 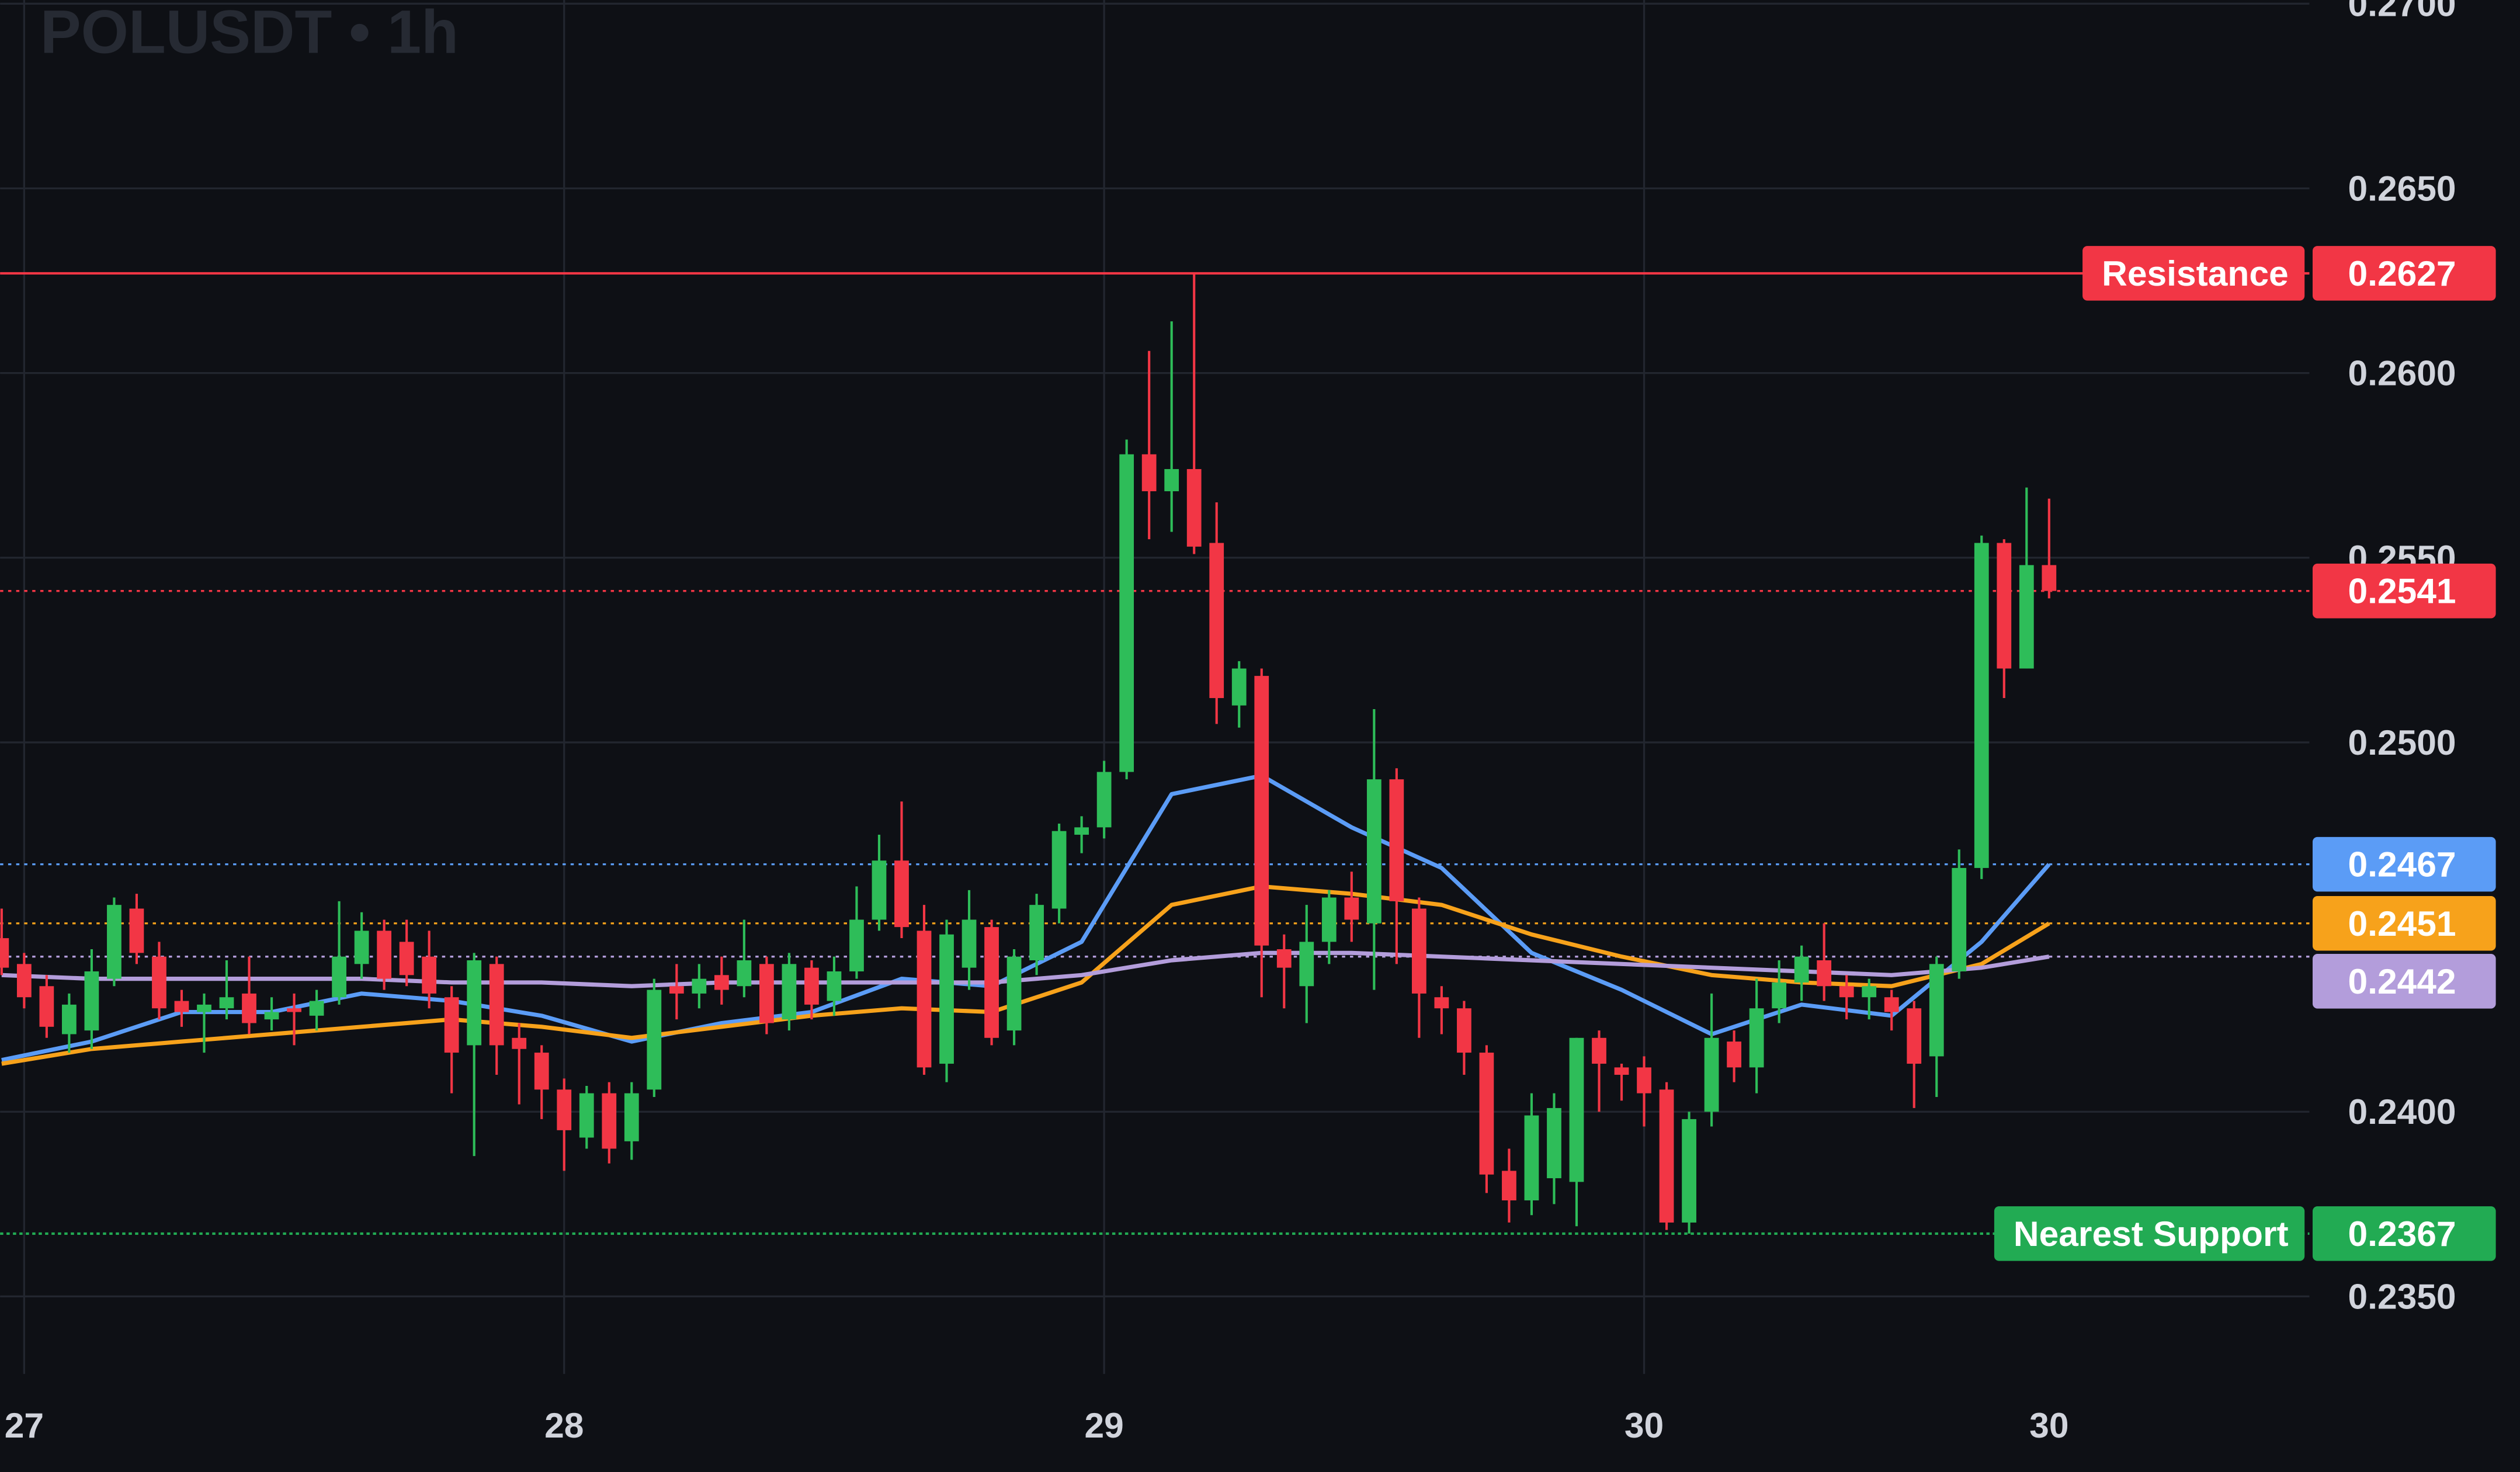 I want to click on price-tag-label: 0.2442, so click(x=2402, y=981).